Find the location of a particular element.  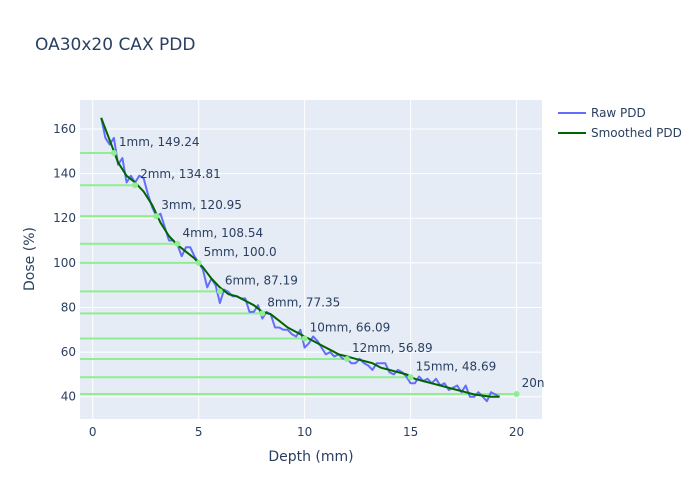

legend-item-raw: Raw PDD is located at coordinates (602, 113).